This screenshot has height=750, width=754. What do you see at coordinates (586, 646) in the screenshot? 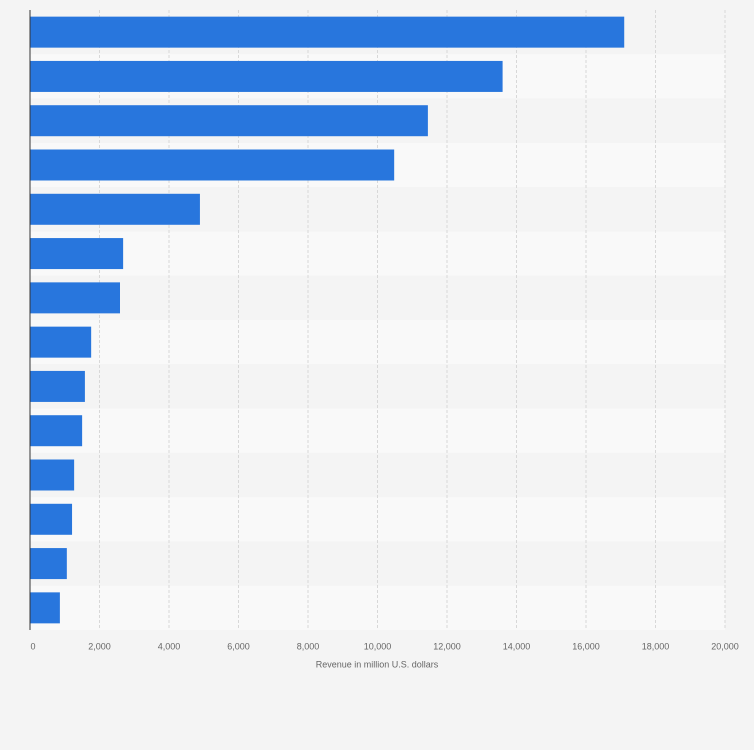
I see `x-tick-label: 16,000` at bounding box center [586, 646].